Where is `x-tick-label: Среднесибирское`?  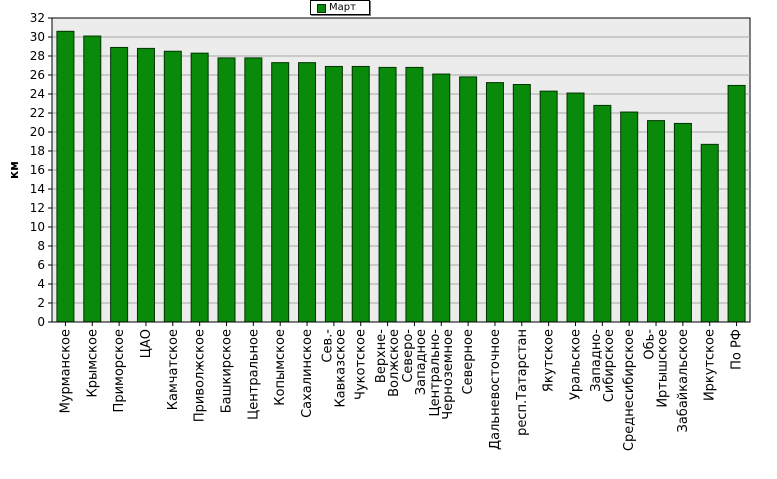 x-tick-label: Среднесибирское is located at coordinates (629, 390).